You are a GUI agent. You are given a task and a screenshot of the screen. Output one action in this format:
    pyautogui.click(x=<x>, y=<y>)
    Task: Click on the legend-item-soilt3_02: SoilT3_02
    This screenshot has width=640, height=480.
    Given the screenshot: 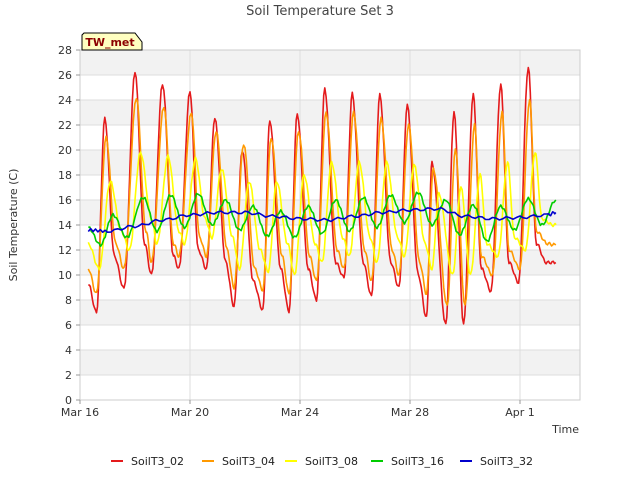 What is the action you would take?
    pyautogui.click(x=147, y=461)
    